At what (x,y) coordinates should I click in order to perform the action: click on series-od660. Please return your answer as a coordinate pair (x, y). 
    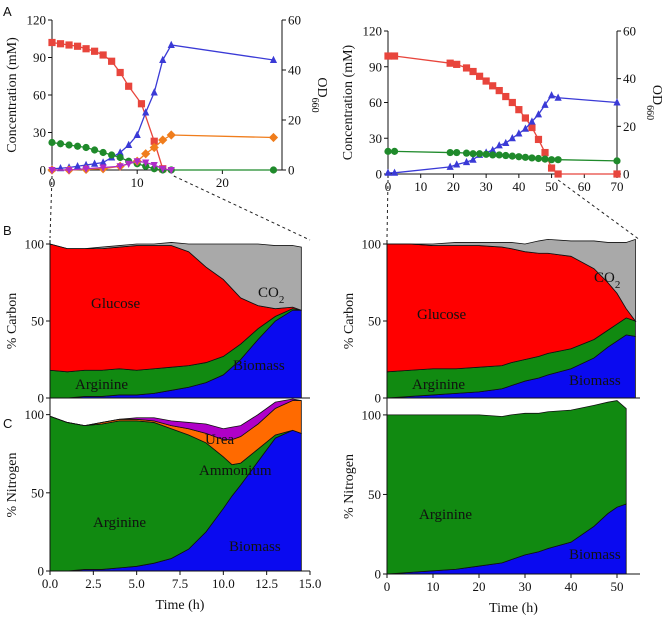
    Looking at the image, I should click on (502, 133).